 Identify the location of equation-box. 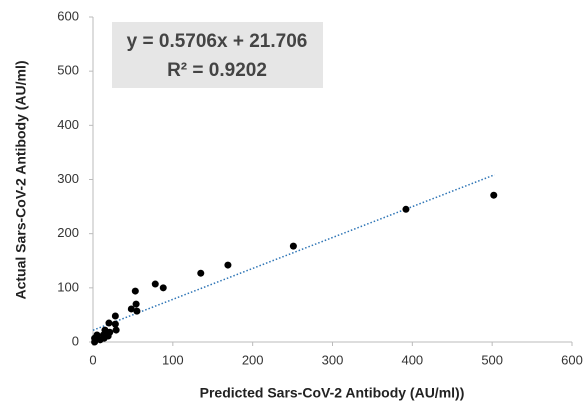
(217, 55).